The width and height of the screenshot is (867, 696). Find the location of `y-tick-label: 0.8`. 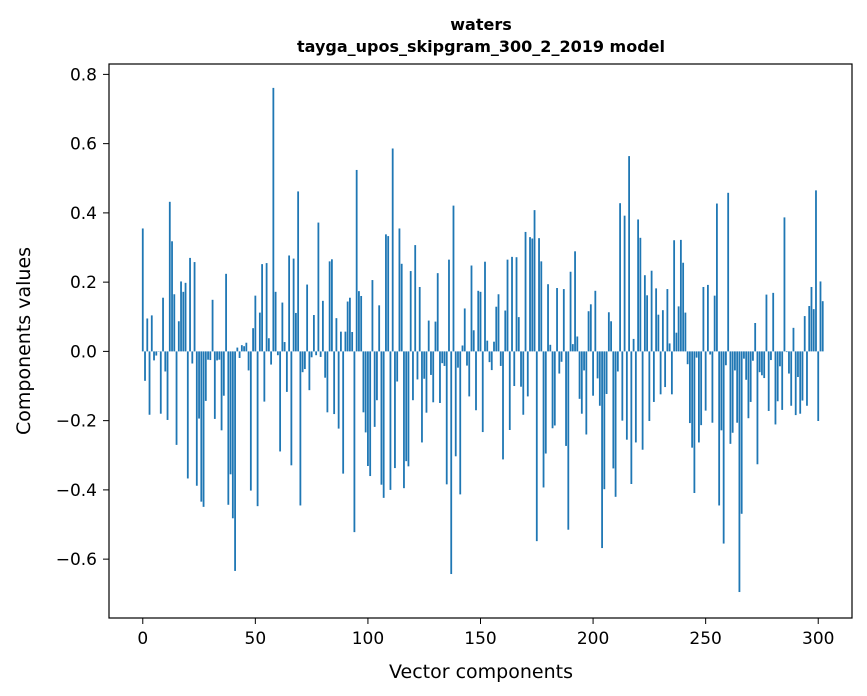

y-tick-label: 0.8 is located at coordinates (83, 75).